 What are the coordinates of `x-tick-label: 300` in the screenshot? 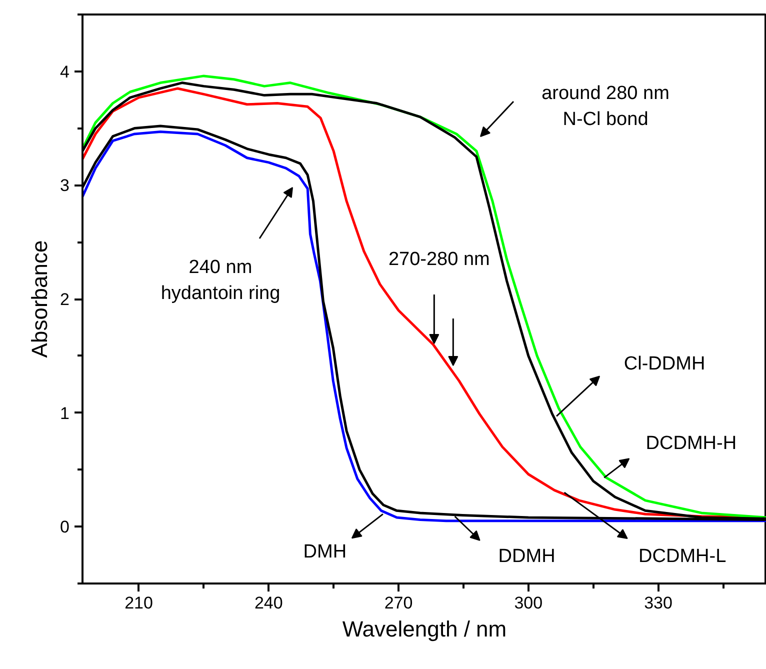 It's located at (528, 603).